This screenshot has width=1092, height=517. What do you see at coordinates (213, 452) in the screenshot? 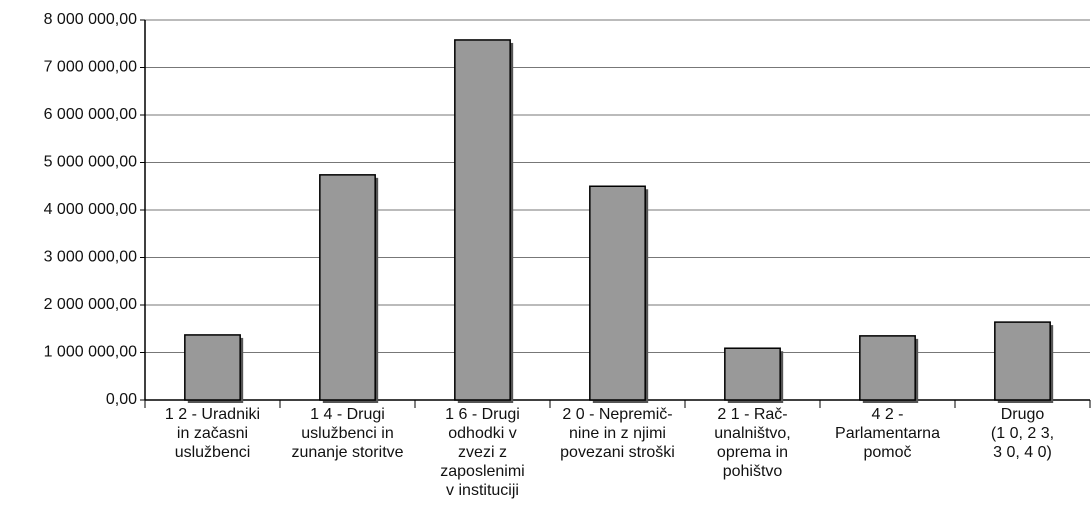
I see `x-tick-label: uslužbenci` at bounding box center [213, 452].